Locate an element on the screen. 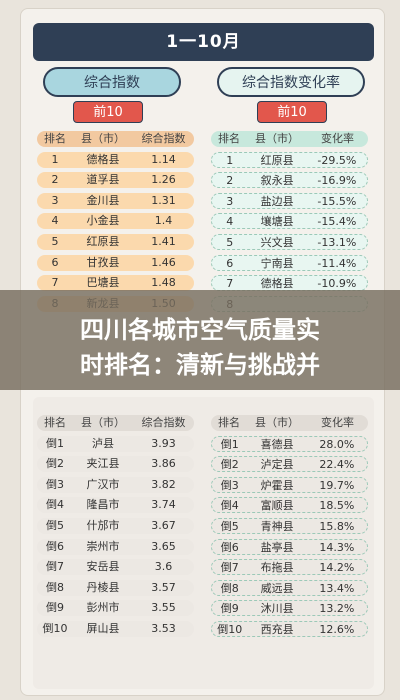  table-row: 倒7 安岳县 3.6 is located at coordinates (115, 567).